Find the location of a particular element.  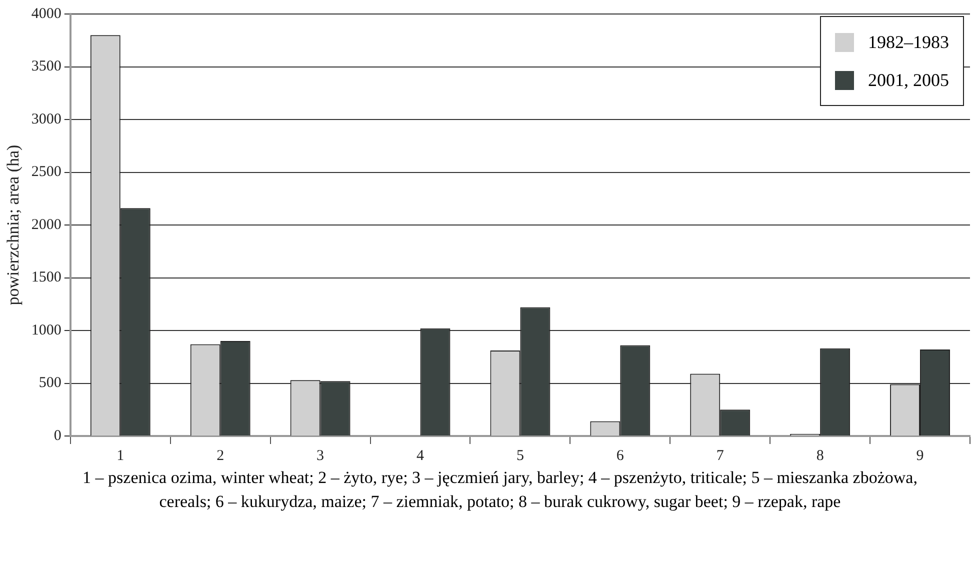

x-tick-label: 3 is located at coordinates (320, 456).